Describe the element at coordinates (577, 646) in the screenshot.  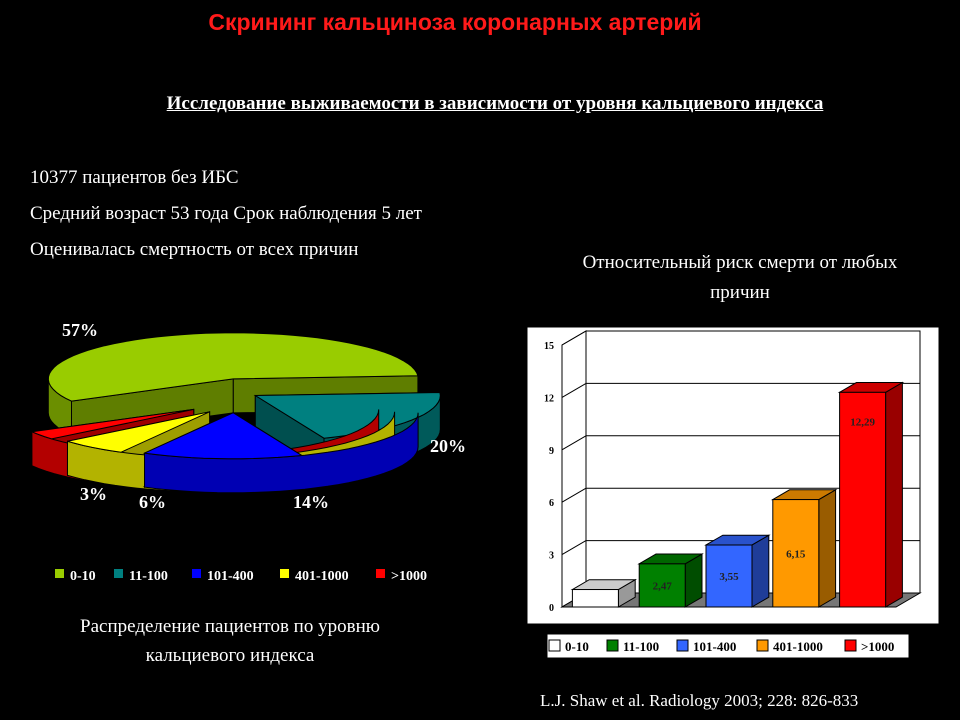
I see `bar-legend-label: 0-10` at that location.